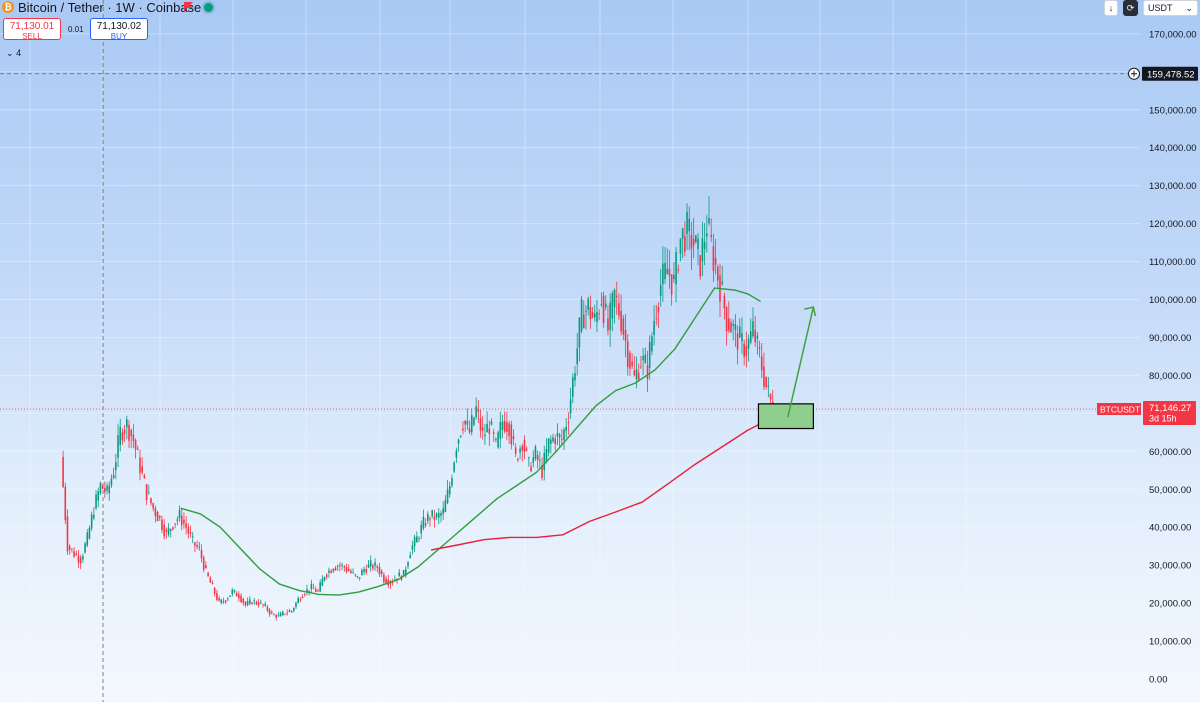 The width and height of the screenshot is (1200, 702). Describe the element at coordinates (1170, 566) in the screenshot. I see `y-tick-label: 30,000.00` at that location.